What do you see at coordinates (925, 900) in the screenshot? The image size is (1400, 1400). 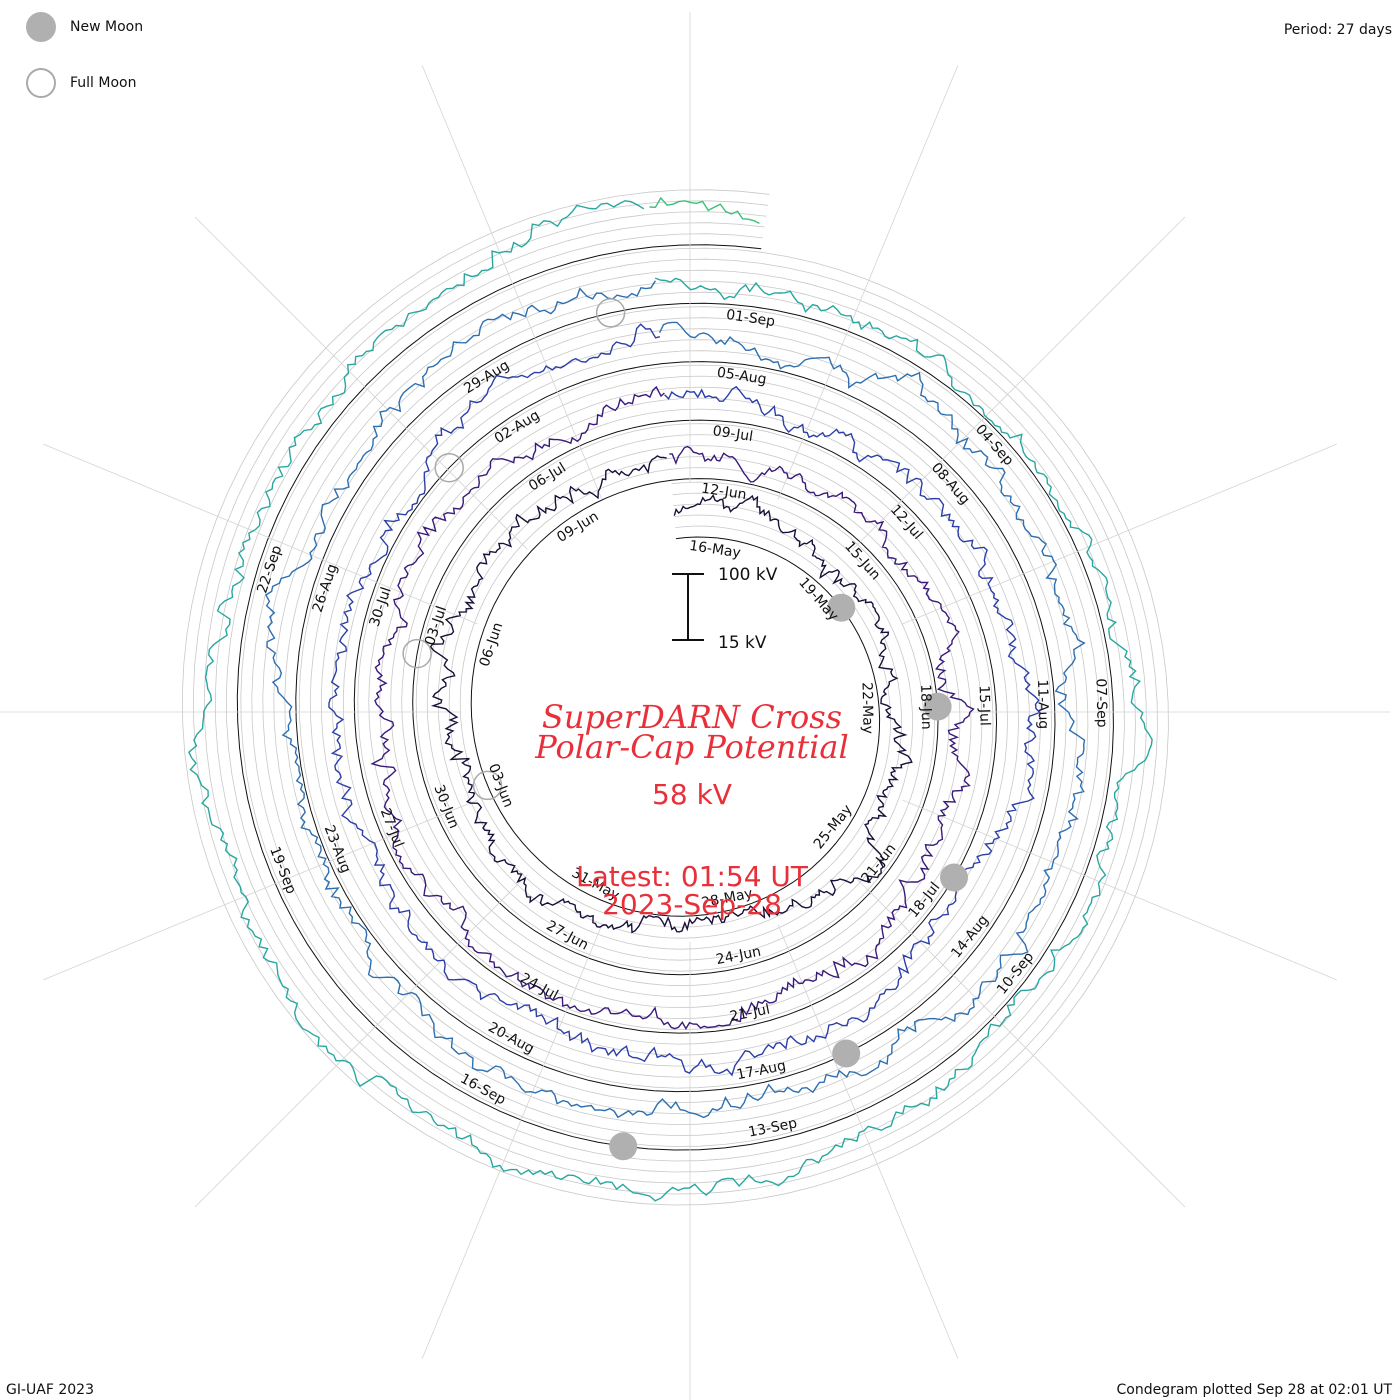 I see `date-label-21: 18-Jul` at bounding box center [925, 900].